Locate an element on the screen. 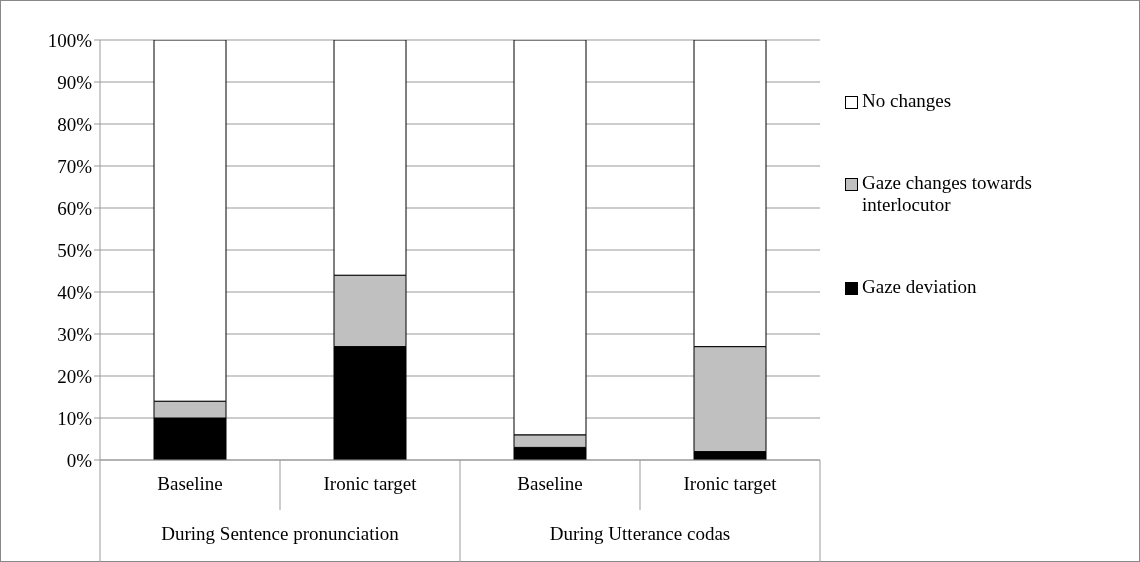  y-tick-label: 80% is located at coordinates (75, 124).